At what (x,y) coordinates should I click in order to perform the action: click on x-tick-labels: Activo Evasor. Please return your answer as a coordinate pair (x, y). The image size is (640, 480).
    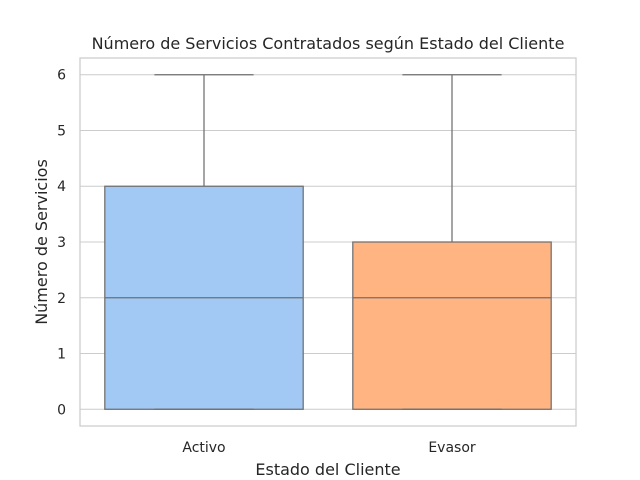
    Looking at the image, I should click on (329, 448).